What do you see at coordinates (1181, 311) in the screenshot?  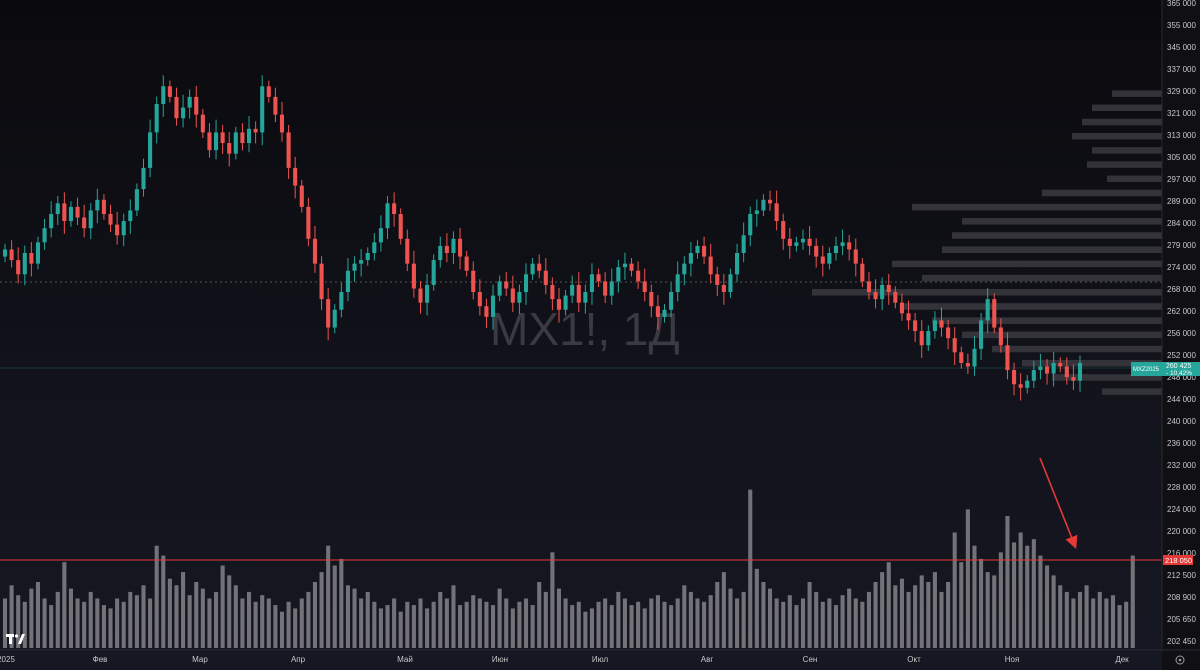 I see `y-tick-label: 262 000` at bounding box center [1181, 311].